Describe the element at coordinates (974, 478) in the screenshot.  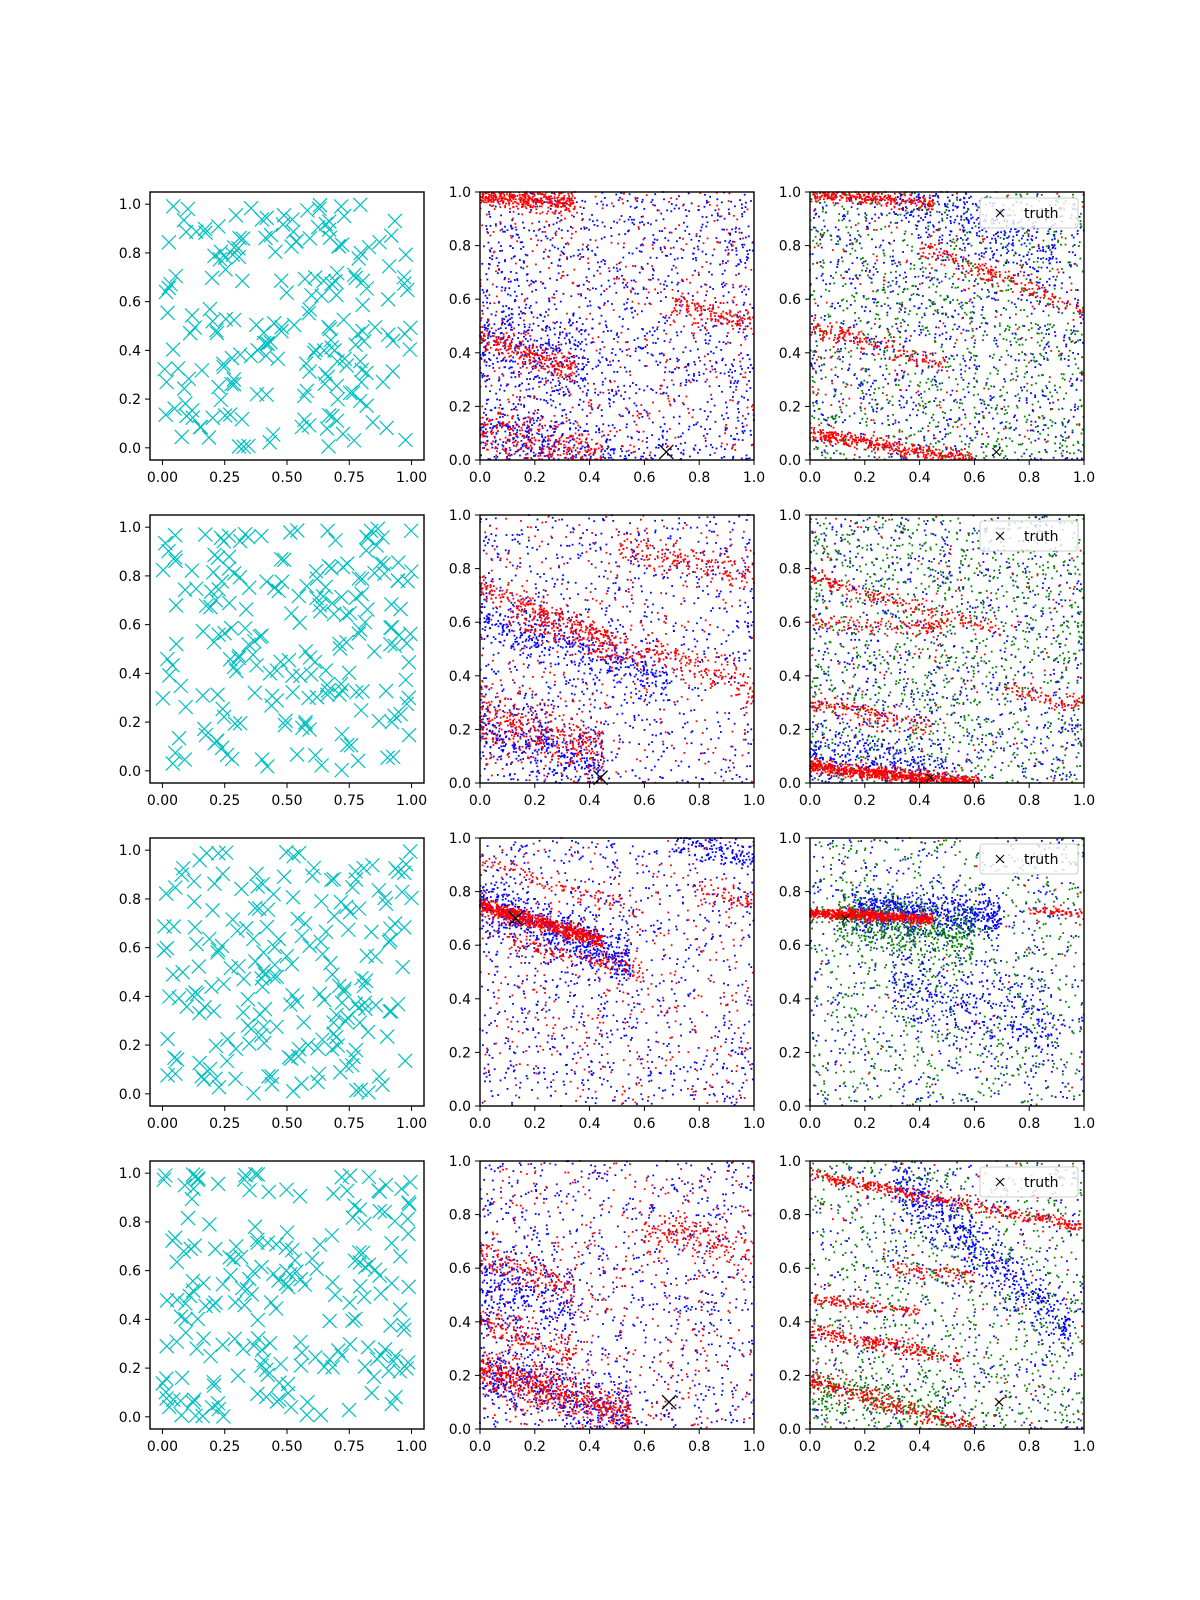
I see `x-tick-label: 0.6` at that location.